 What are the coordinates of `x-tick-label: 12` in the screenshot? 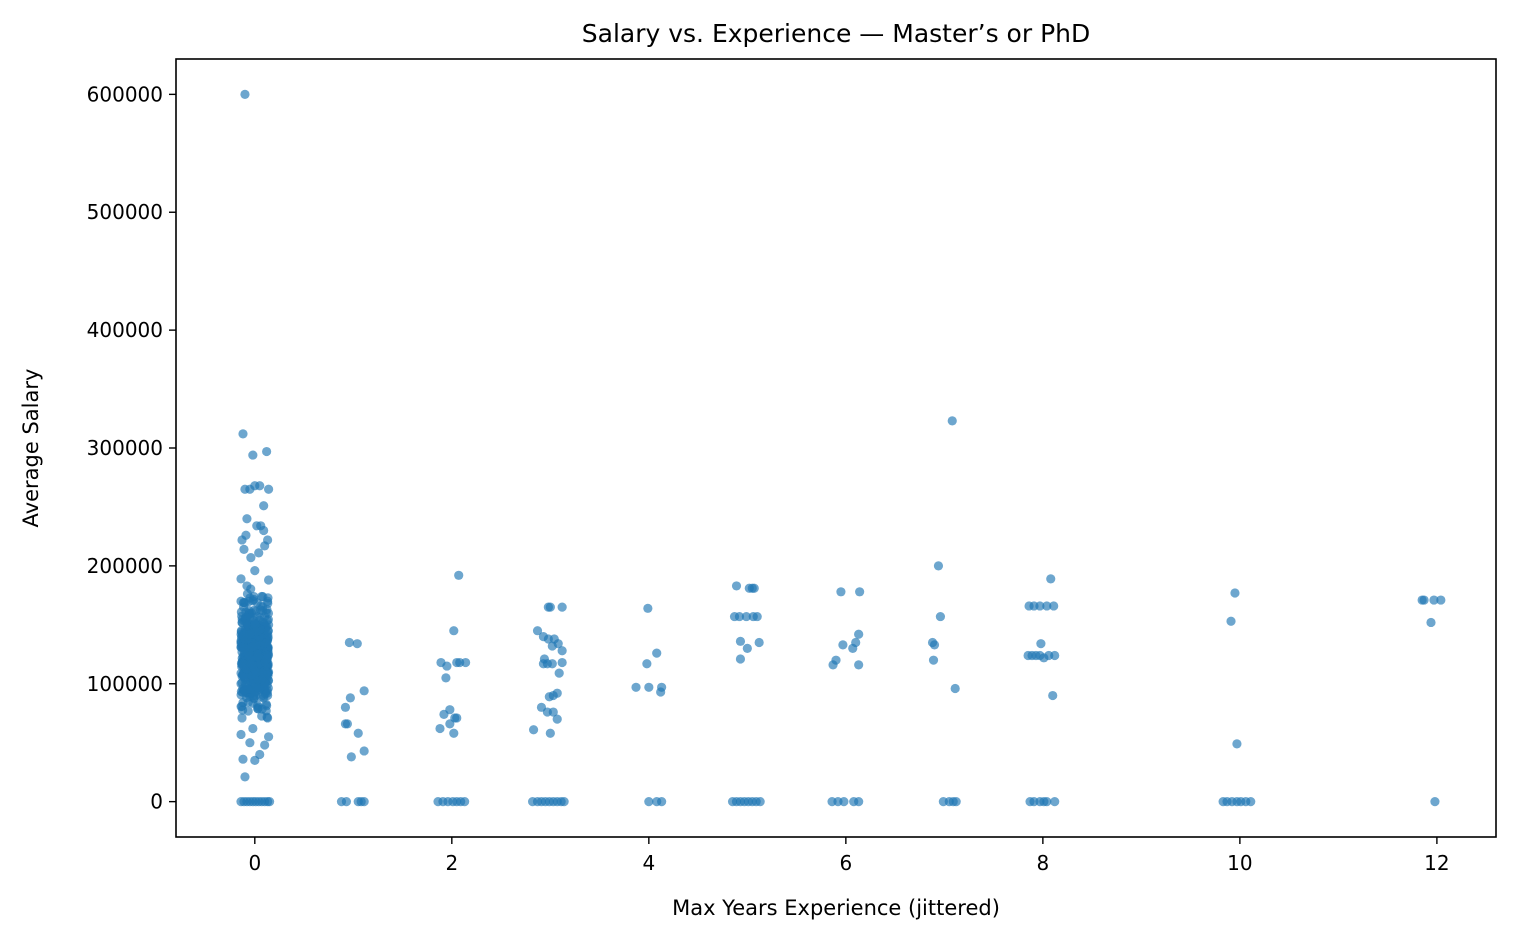 It's located at (1436, 863).